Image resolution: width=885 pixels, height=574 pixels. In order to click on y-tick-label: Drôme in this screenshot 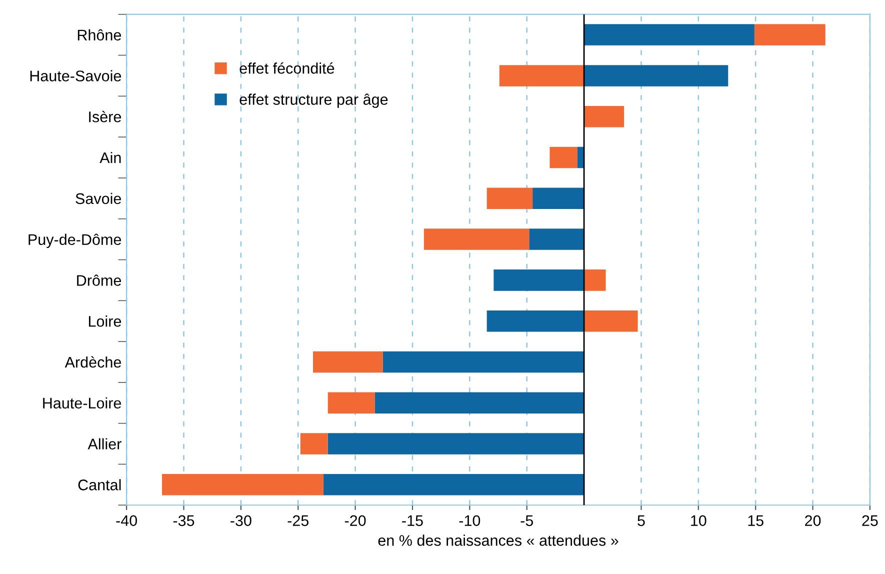, I will do `click(99, 280)`.